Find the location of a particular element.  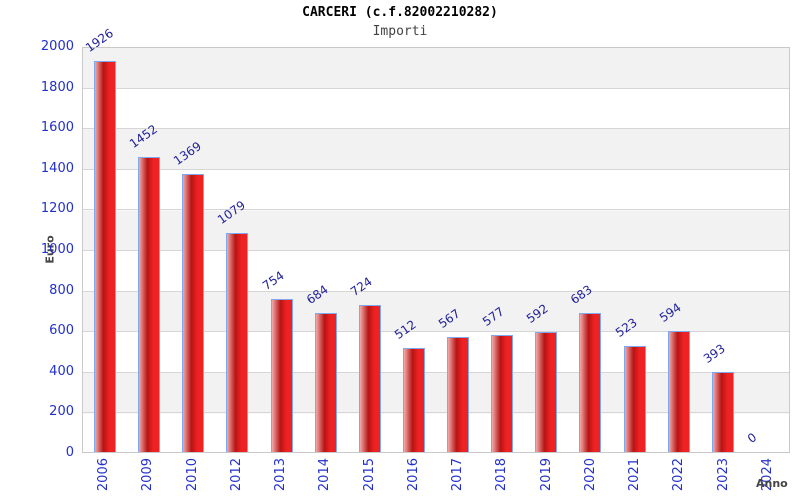

x-tick-label-text: 2016 is located at coordinates (413, 475).